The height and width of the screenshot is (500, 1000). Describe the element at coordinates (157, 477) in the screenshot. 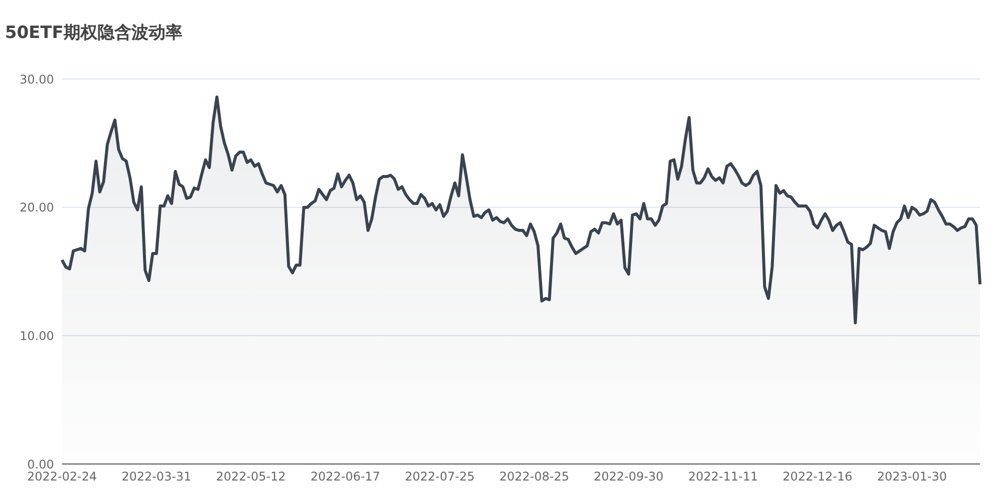

I see `x-tick-label: 2022-03-31` at that location.